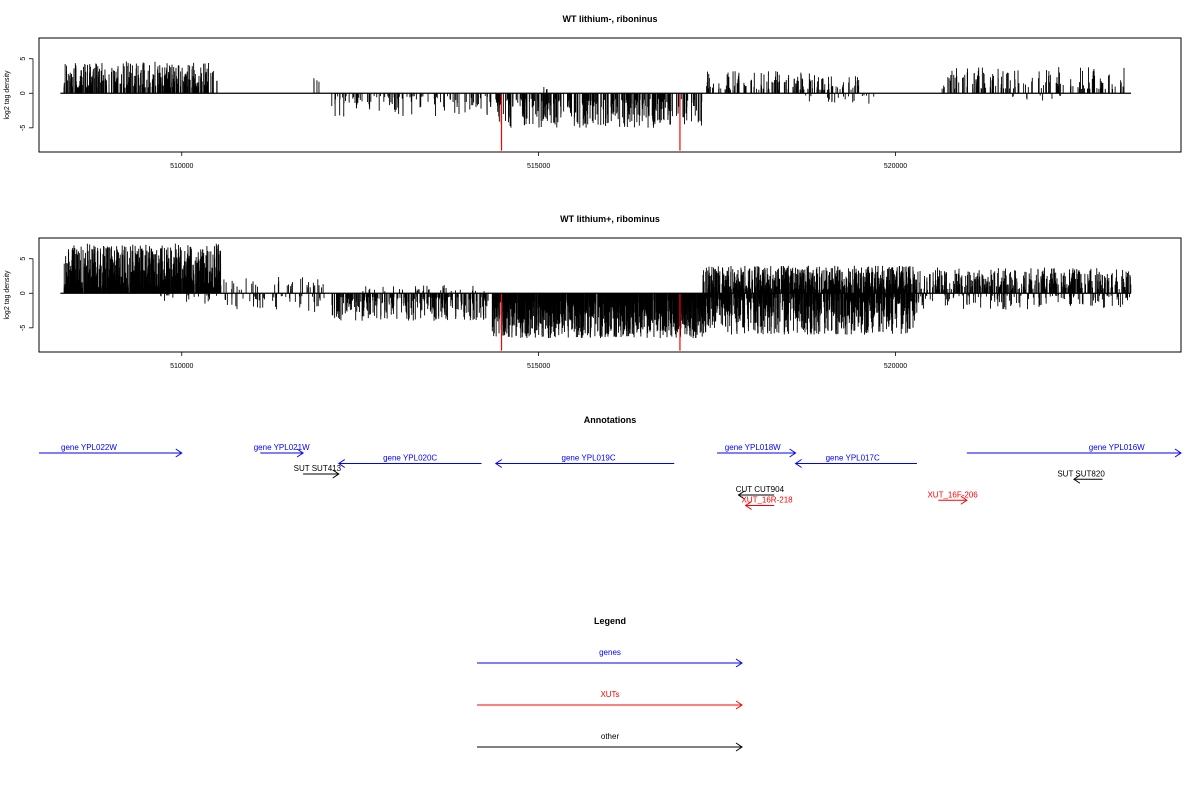 The height and width of the screenshot is (800, 1200). What do you see at coordinates (610, 19) in the screenshot?
I see `panel-title: WT lithium-, riboninus` at bounding box center [610, 19].